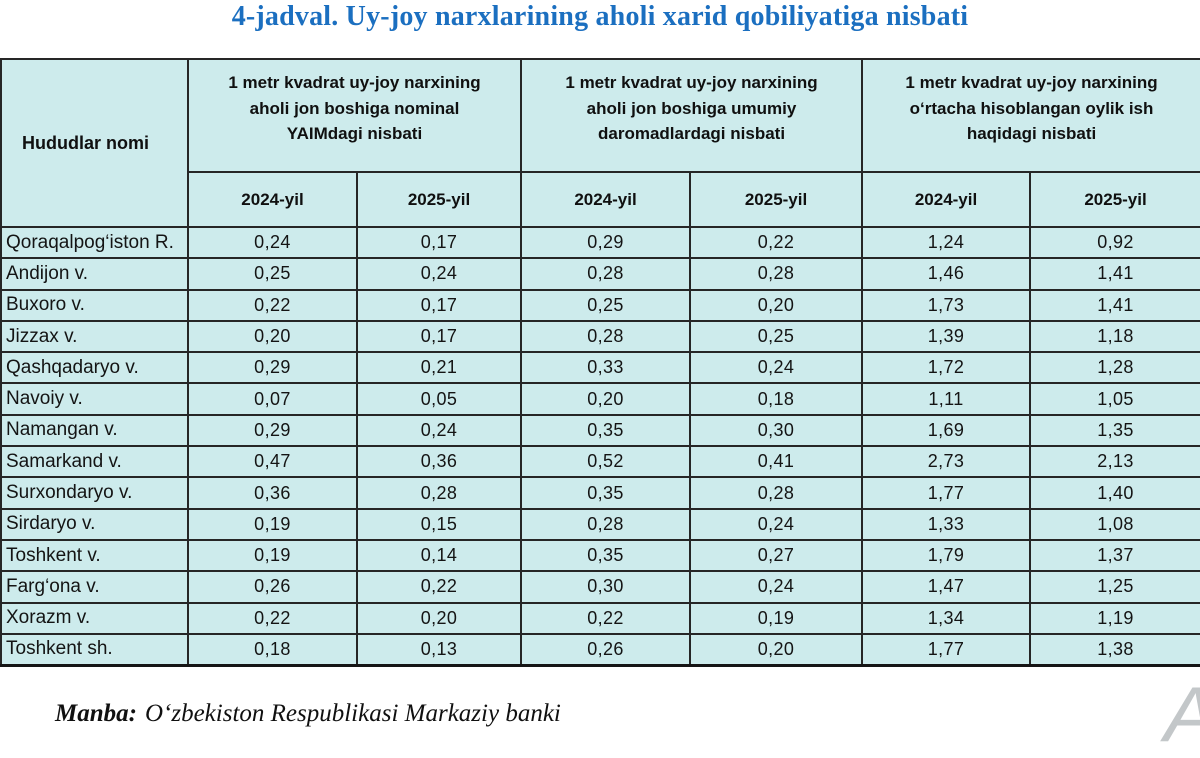 The image size is (1200, 758). I want to click on region-name: Xorazm v., so click(94, 618).